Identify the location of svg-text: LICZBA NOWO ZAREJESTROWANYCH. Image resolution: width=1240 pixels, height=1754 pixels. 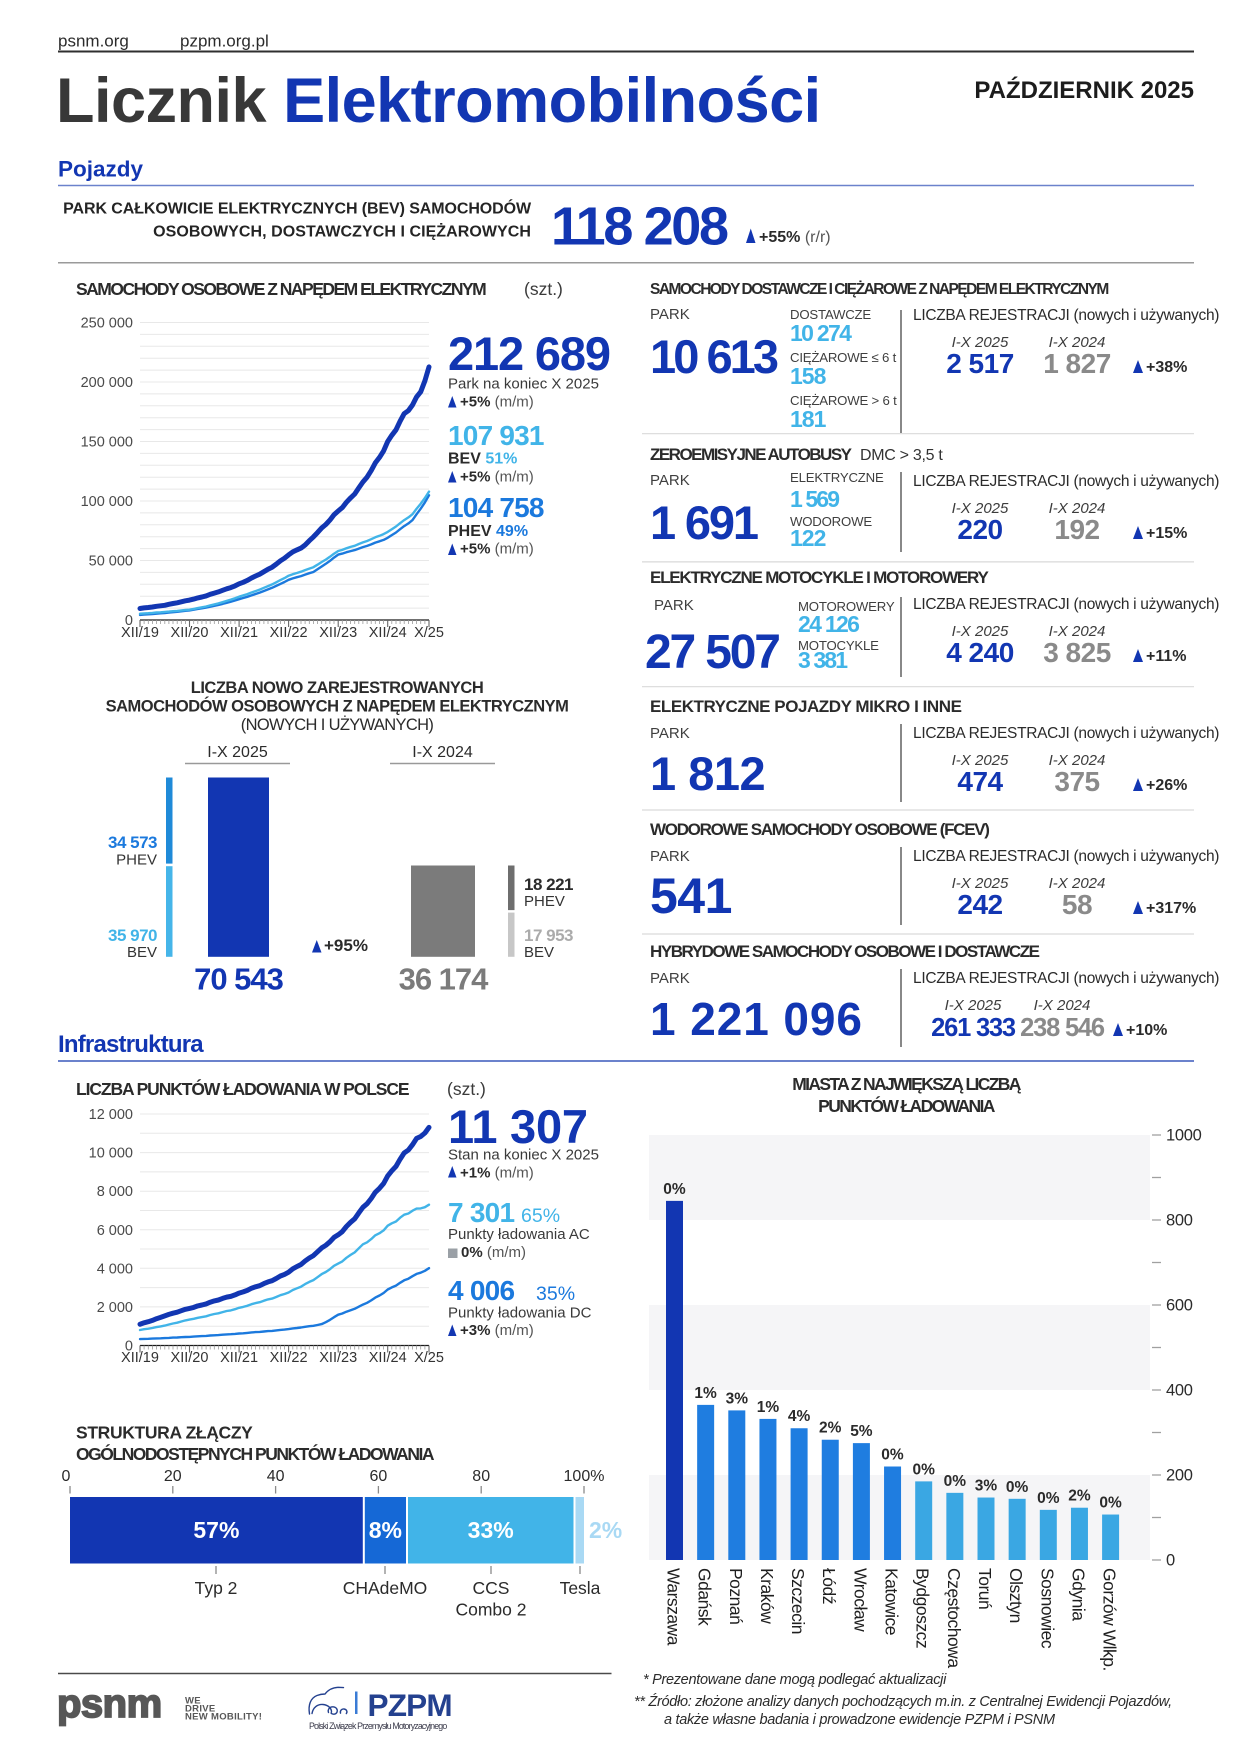
(337, 688).